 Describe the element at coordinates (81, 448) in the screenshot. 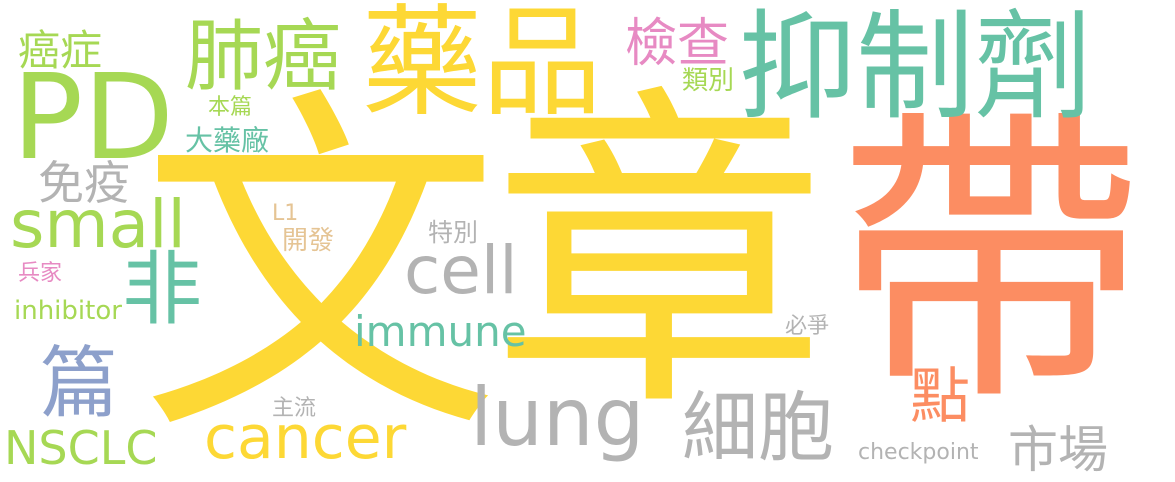

I see `word-nsclc: NSCLC` at that location.